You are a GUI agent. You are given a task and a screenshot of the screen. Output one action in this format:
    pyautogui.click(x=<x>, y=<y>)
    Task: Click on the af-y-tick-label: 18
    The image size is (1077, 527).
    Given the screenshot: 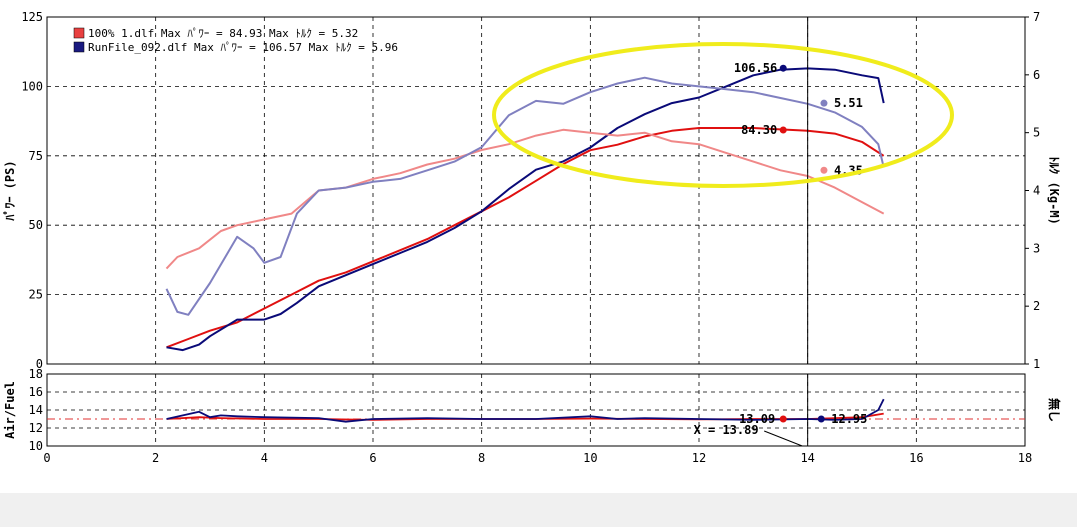 What is the action you would take?
    pyautogui.click(x=36, y=374)
    